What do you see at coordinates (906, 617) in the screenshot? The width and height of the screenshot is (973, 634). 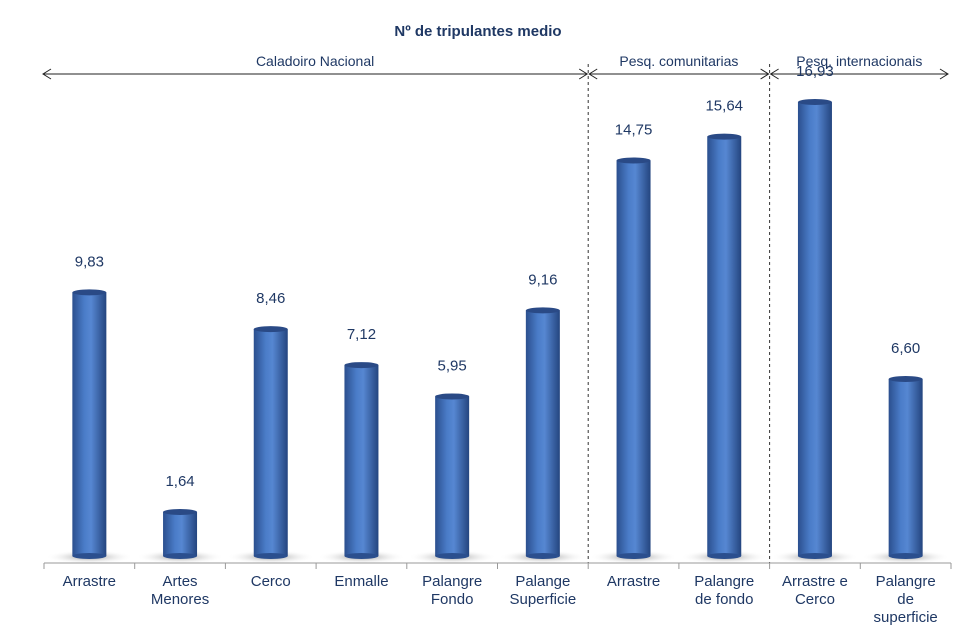 I see `tick-label: superficie` at bounding box center [906, 617].